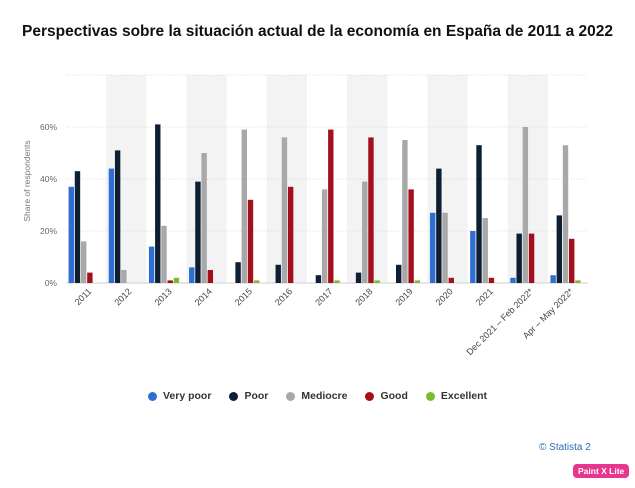 The image size is (635, 488). What do you see at coordinates (394, 396) in the screenshot?
I see `legend-label: Good` at bounding box center [394, 396].